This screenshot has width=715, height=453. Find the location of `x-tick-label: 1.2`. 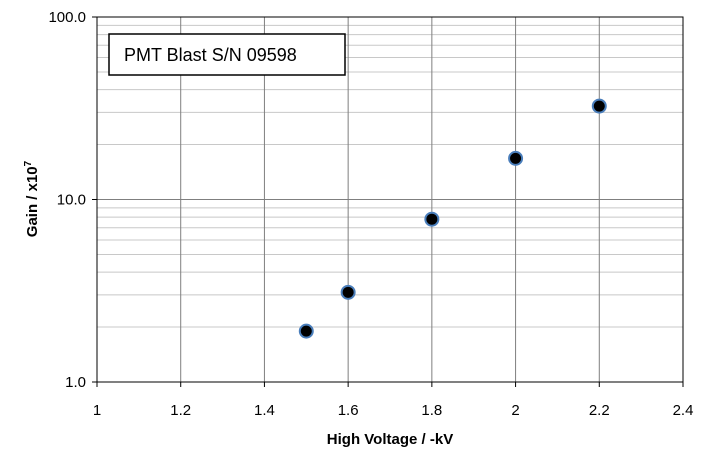

x-tick-label: 1.2 is located at coordinates (180, 410).